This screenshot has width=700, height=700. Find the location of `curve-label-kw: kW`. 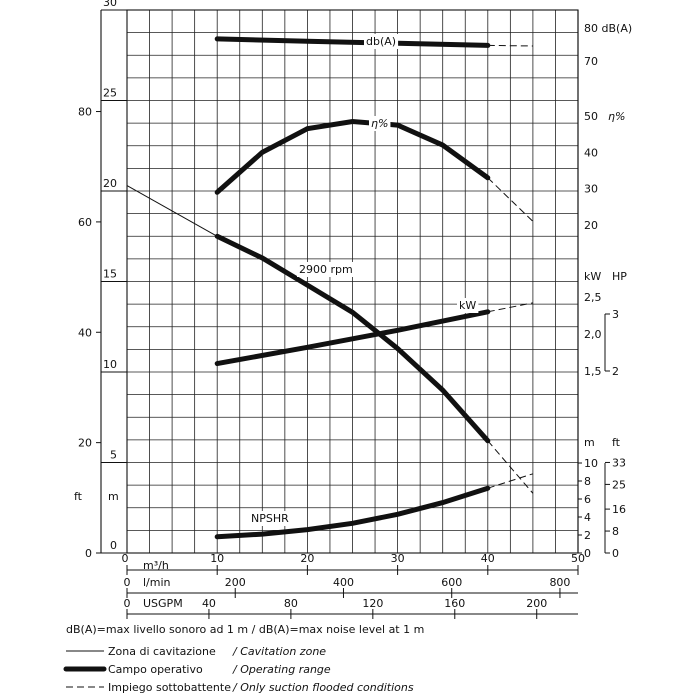

curve-label-kw: kW is located at coordinates (467, 305).